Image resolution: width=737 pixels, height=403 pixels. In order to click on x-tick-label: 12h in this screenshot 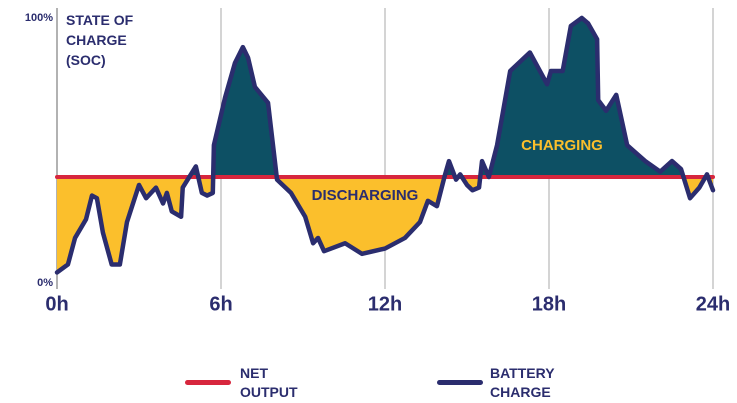, I will do `click(385, 304)`.